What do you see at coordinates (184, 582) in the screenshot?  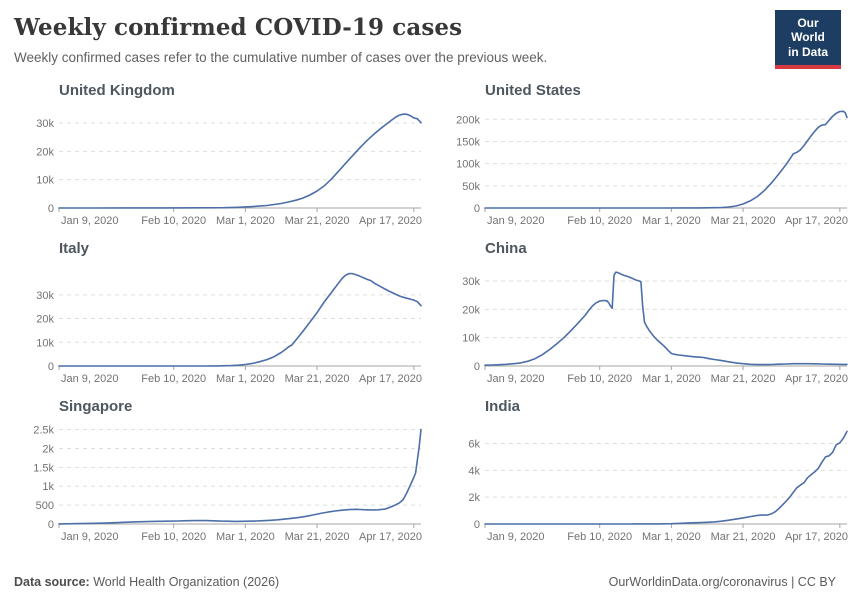 I see `data-source-text: World Health Organization (2026)` at bounding box center [184, 582].